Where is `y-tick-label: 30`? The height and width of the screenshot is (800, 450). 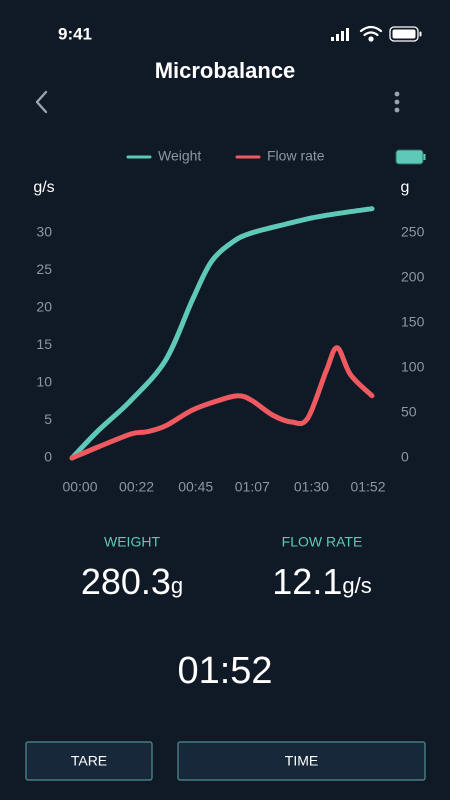 y-tick-label: 30 is located at coordinates (44, 232).